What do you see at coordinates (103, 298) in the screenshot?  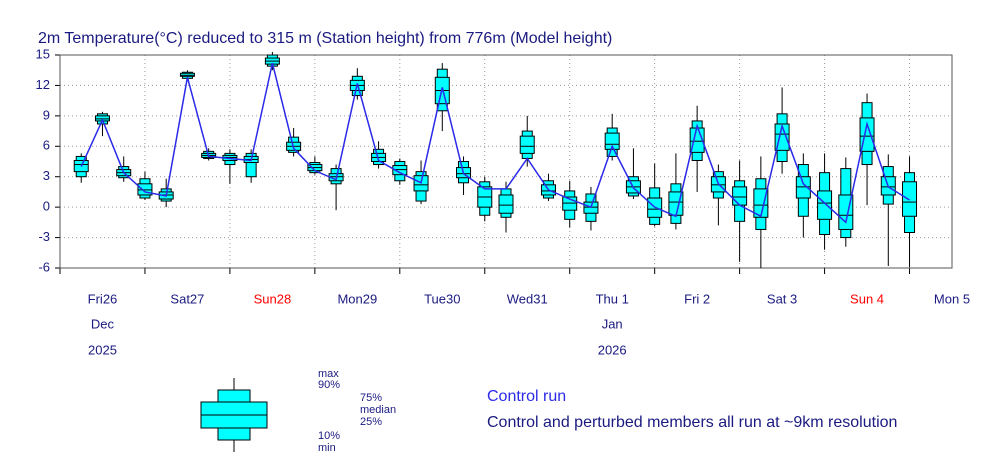 I see `x-tick-label: Fri26` at bounding box center [103, 298].